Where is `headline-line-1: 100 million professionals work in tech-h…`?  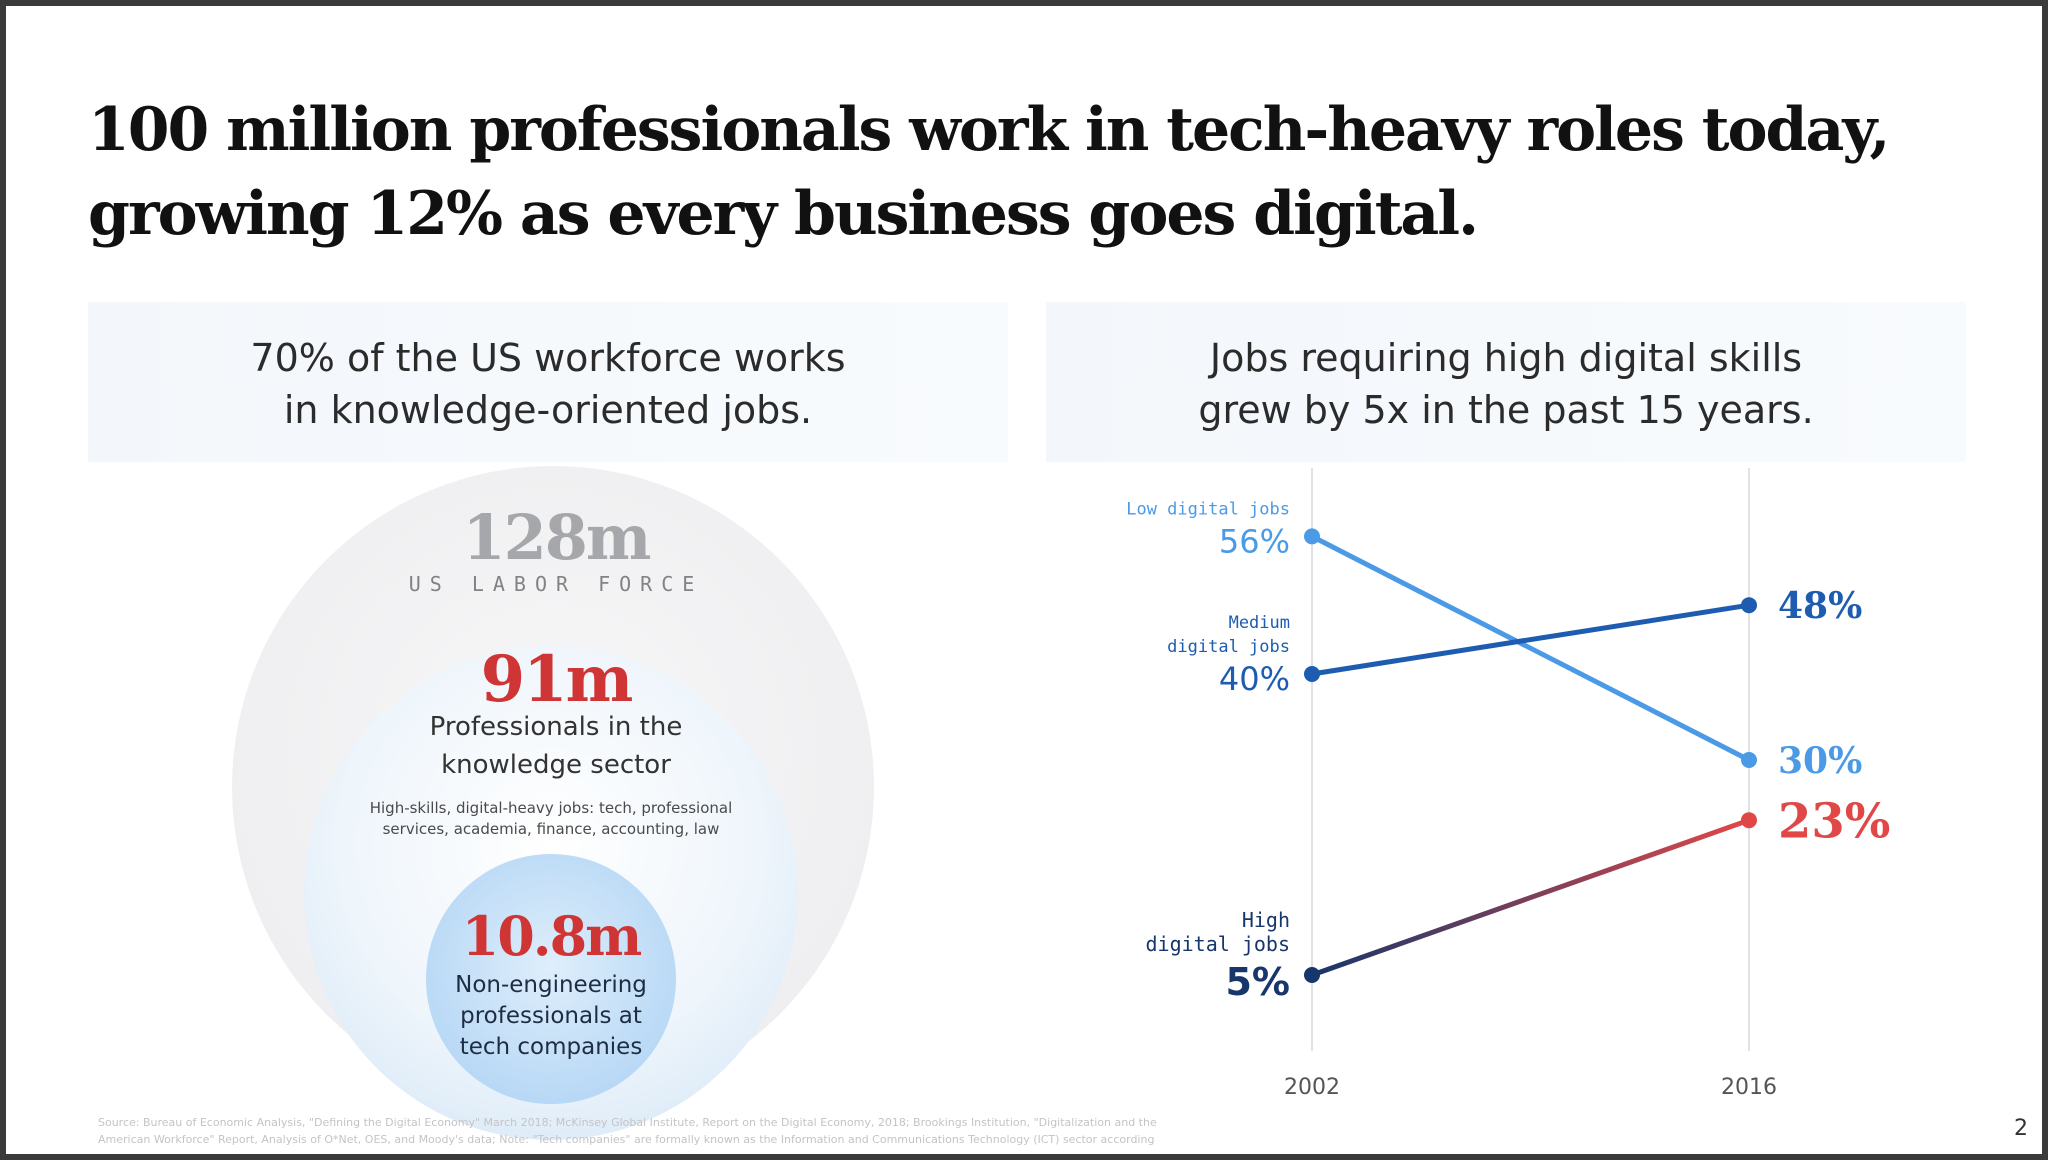 headline-line-1: 100 million professionals work in tech-h… is located at coordinates (989, 130).